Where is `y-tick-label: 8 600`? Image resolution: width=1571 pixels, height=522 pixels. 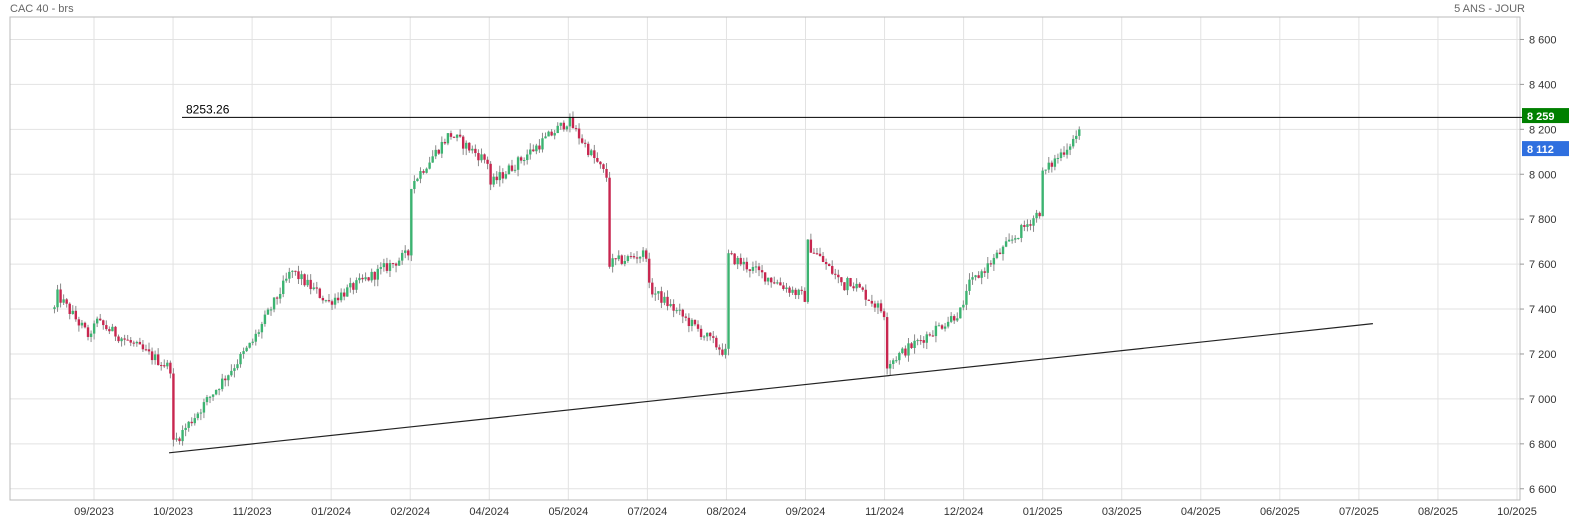
y-tick-label: 8 600 is located at coordinates (1543, 40).